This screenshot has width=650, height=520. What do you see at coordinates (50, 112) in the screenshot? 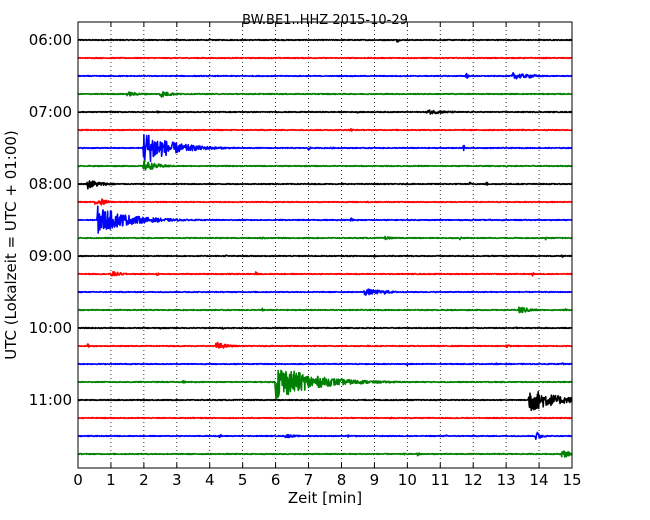
I see `y-tick-label-0700: 07:00` at bounding box center [50, 112].